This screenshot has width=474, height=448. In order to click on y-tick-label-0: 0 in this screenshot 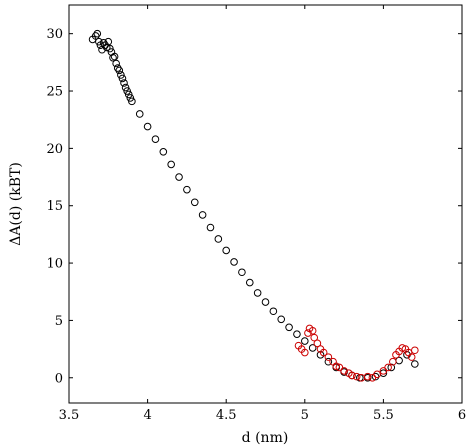, I will do `click(59, 378)`.